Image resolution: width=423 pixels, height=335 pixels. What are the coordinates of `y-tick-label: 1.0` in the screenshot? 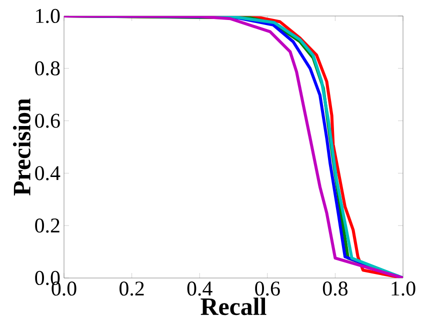 It's located at (48, 16).